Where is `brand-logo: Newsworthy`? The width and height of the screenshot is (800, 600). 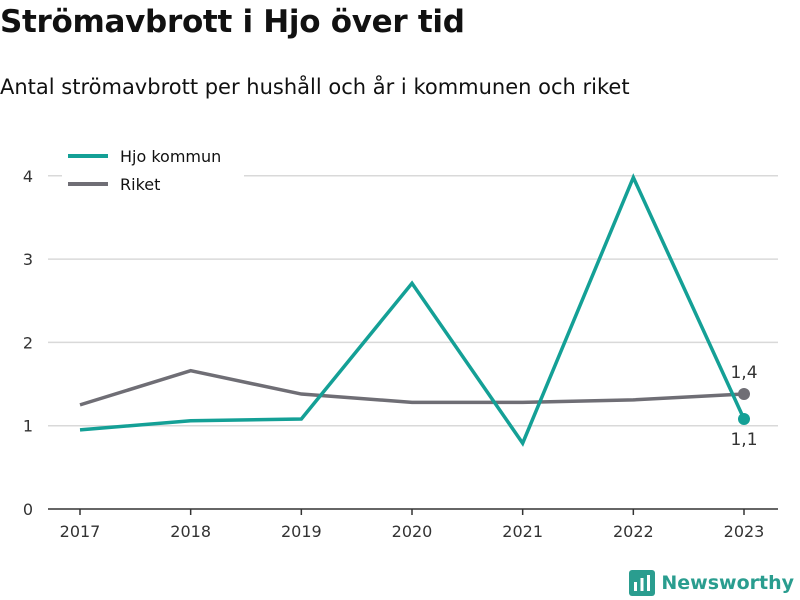
brand-logo: Newsworthy is located at coordinates (711, 583).